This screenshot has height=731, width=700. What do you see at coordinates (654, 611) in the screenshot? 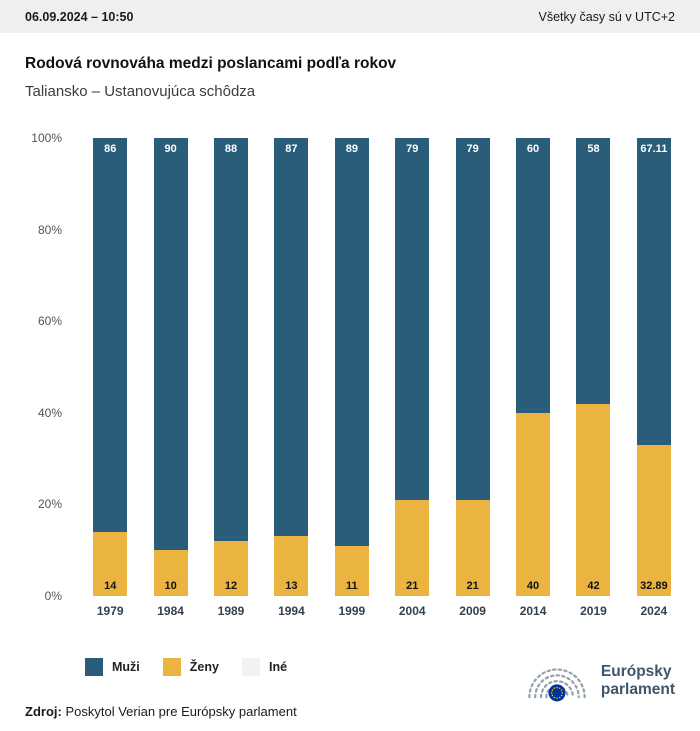
I see `x-axis-label: 2024` at bounding box center [654, 611].